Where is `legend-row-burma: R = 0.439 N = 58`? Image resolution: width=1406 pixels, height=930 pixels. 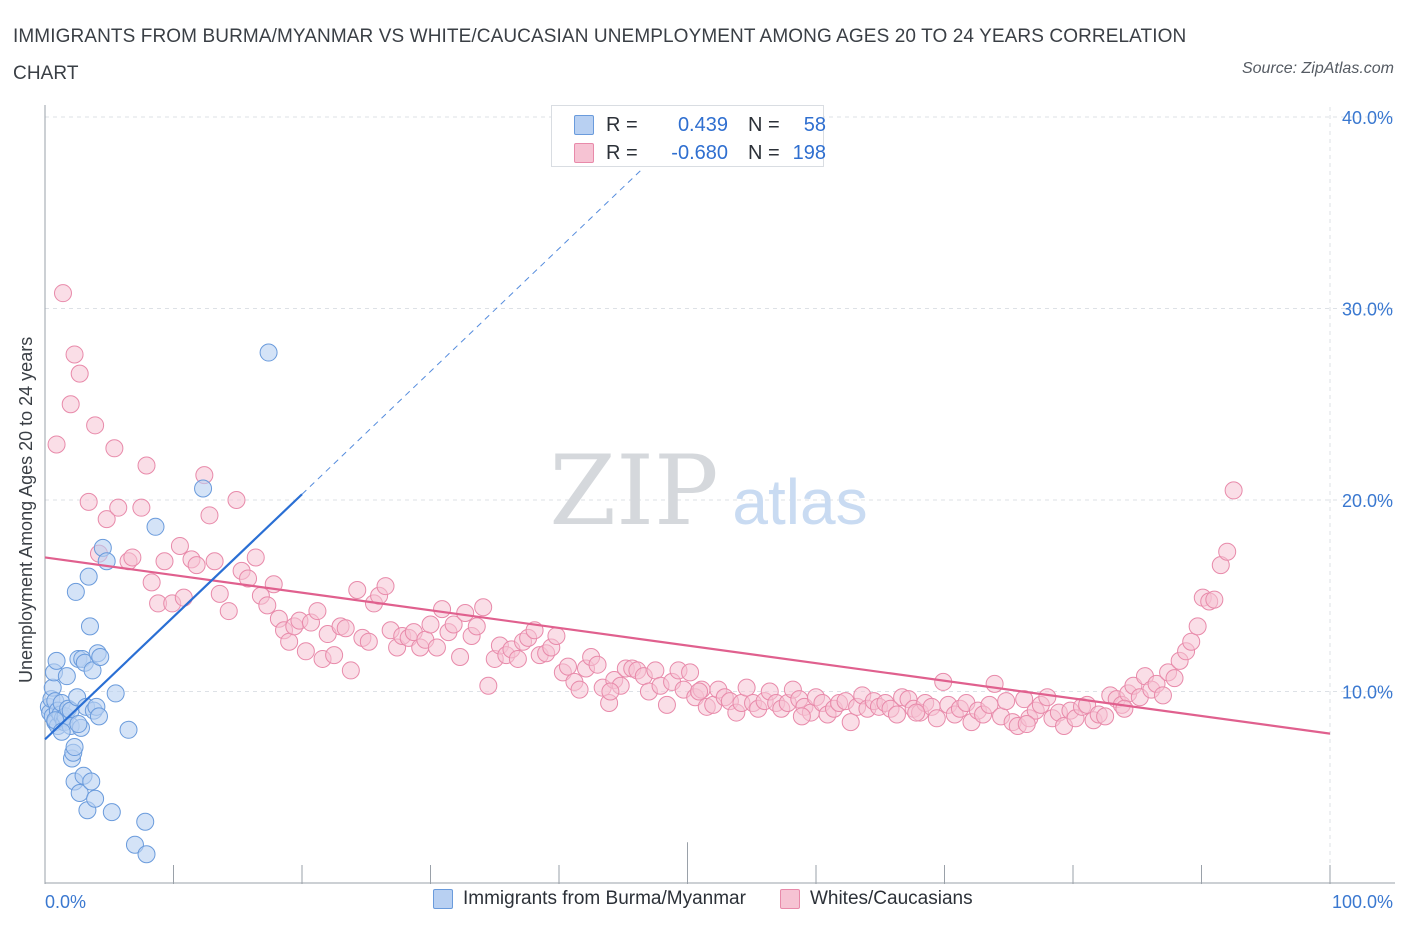 legend-row-burma: R = 0.439 N = 58 is located at coordinates (700, 125).